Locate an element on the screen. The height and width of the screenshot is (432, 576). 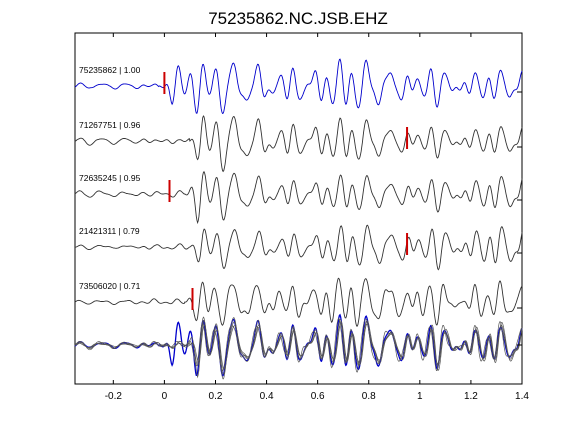
trace-label: 75235862 | 1.00 is located at coordinates (110, 70).